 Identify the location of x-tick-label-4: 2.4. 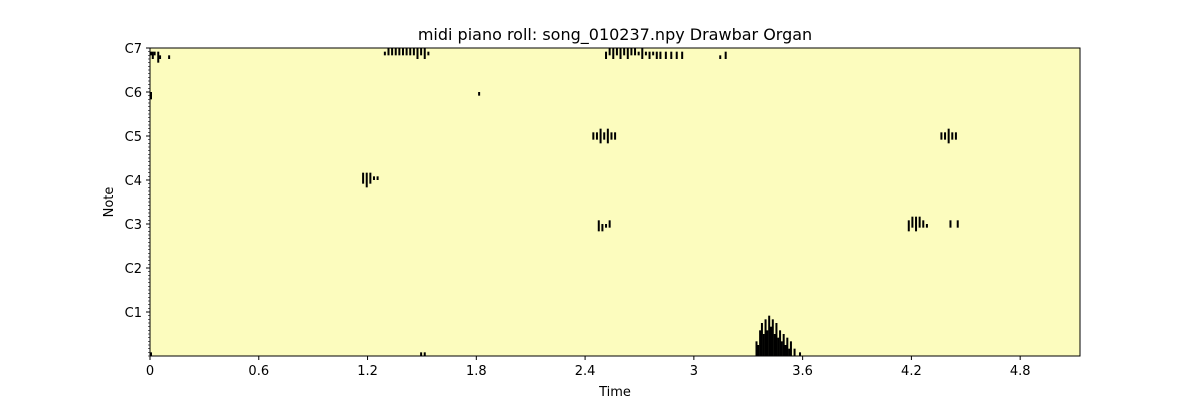
(585, 371).